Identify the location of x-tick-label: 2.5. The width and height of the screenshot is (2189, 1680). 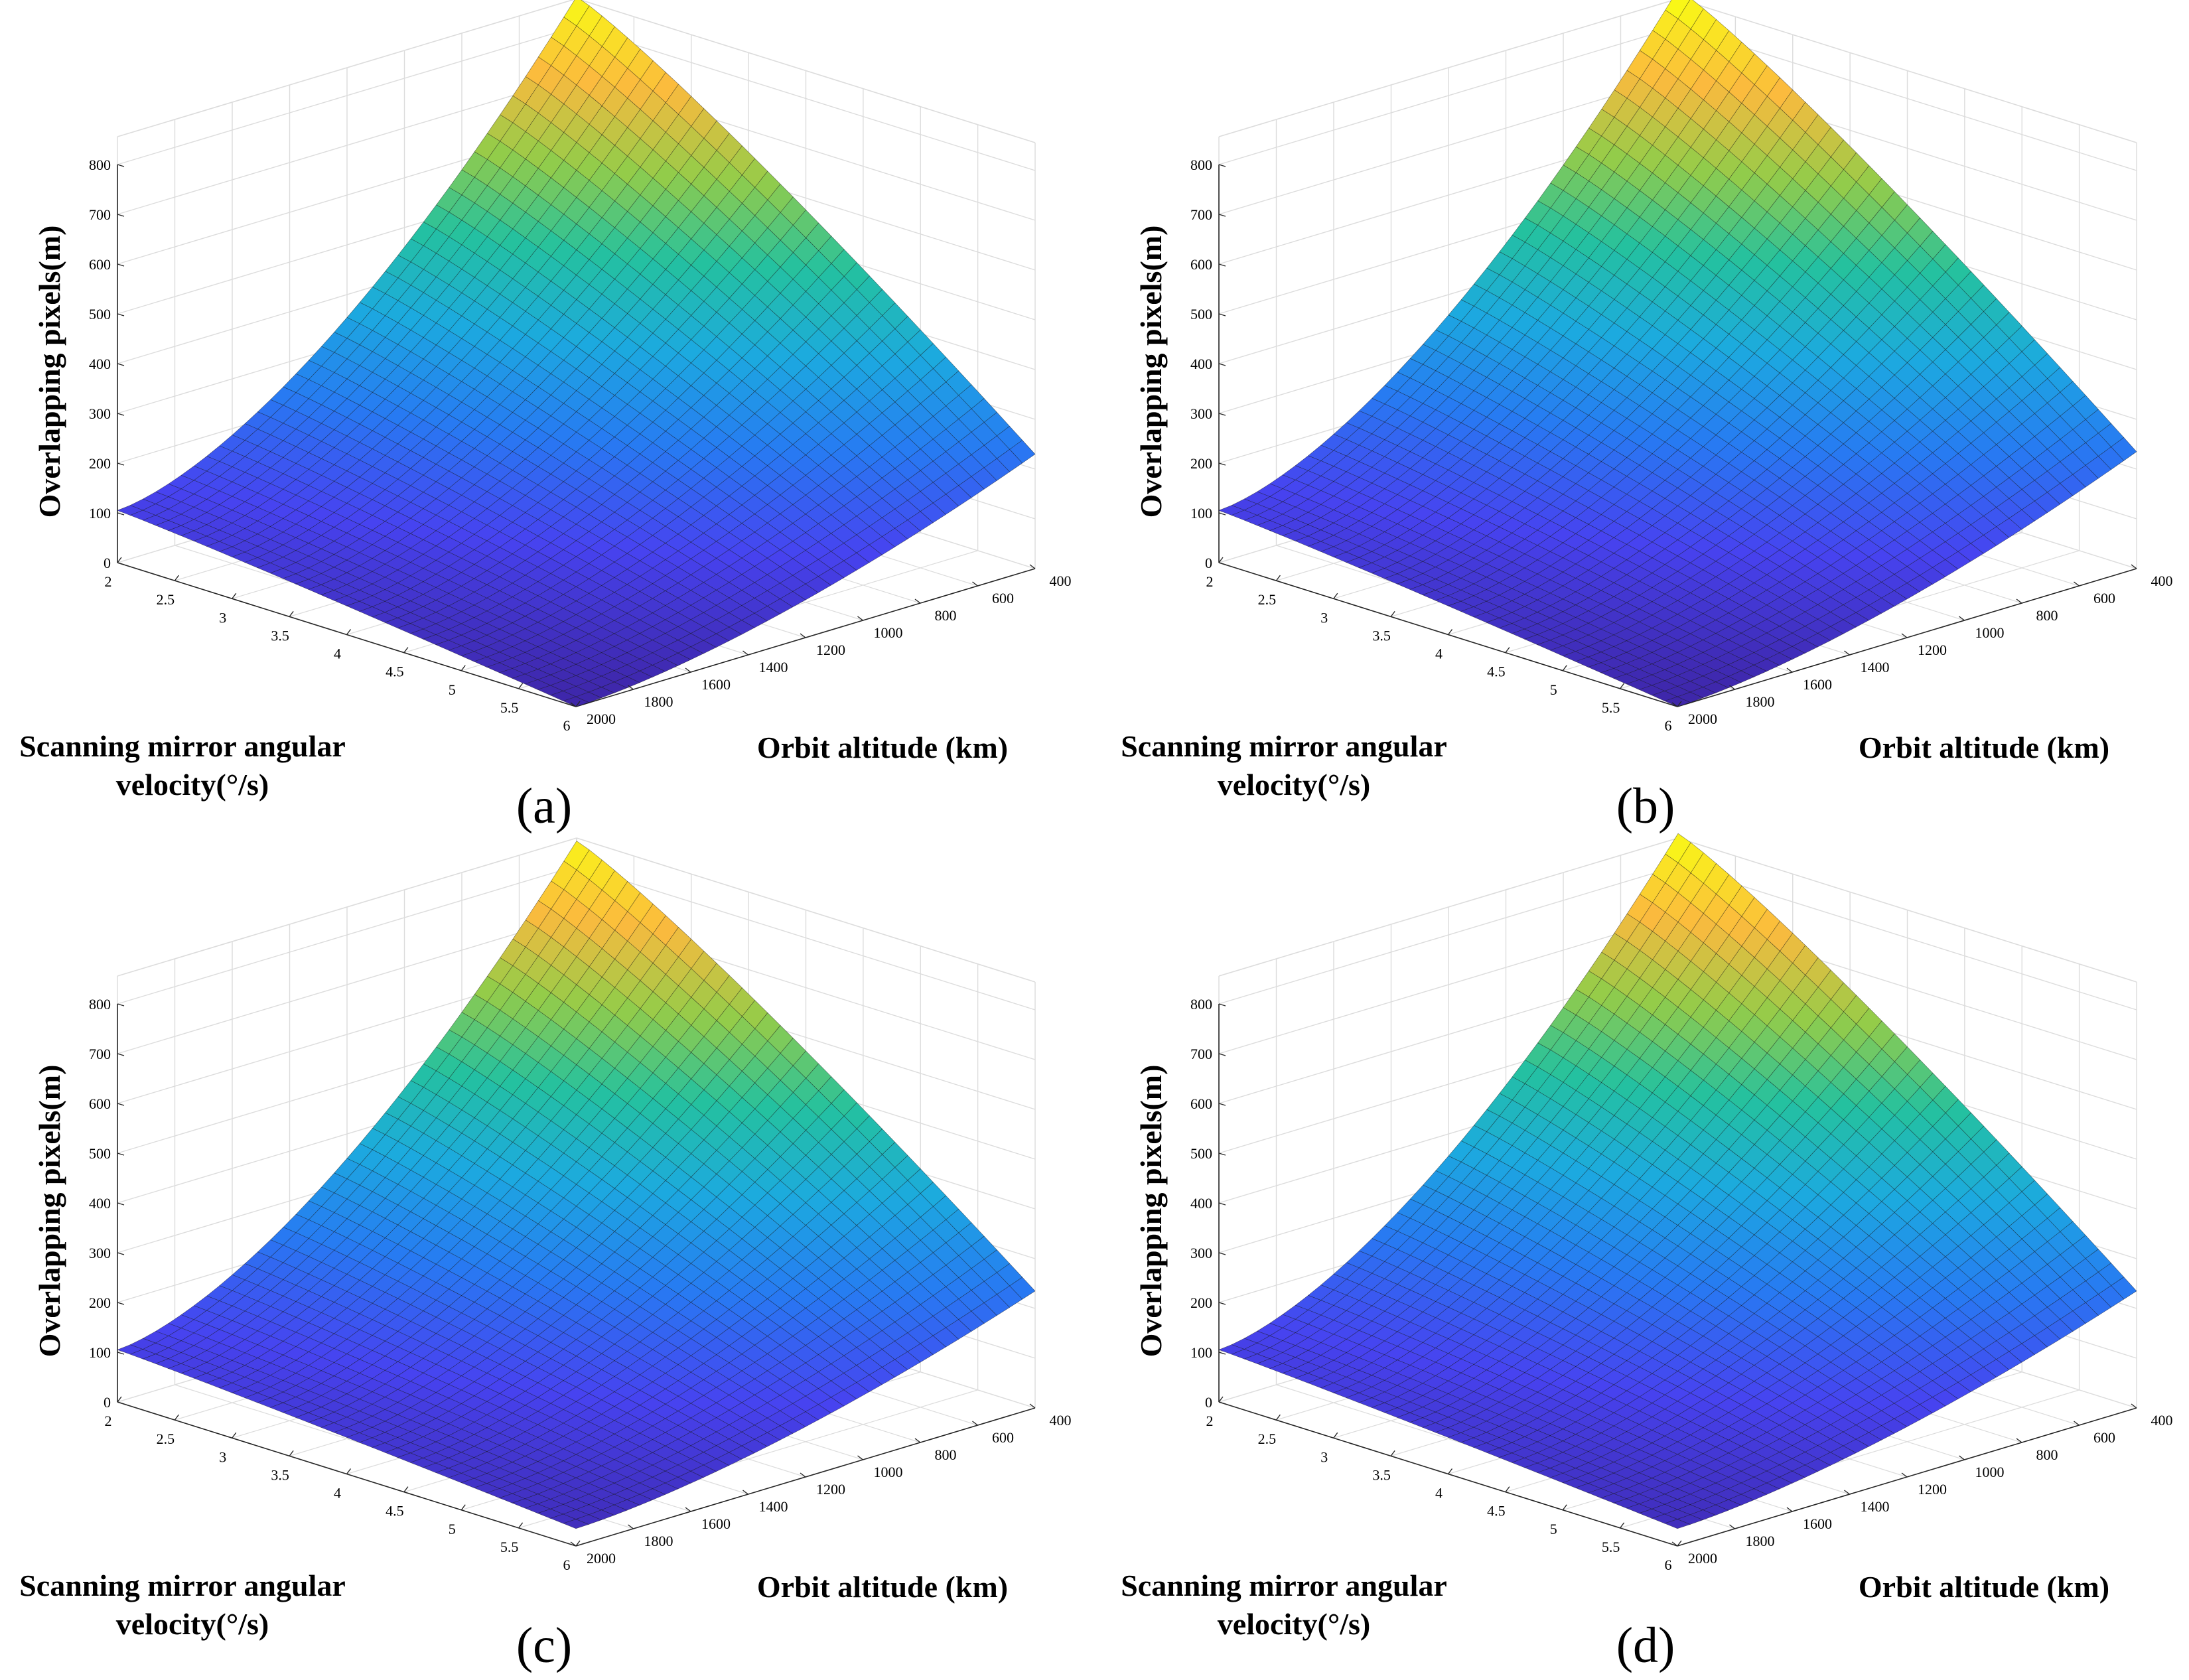
(166, 599).